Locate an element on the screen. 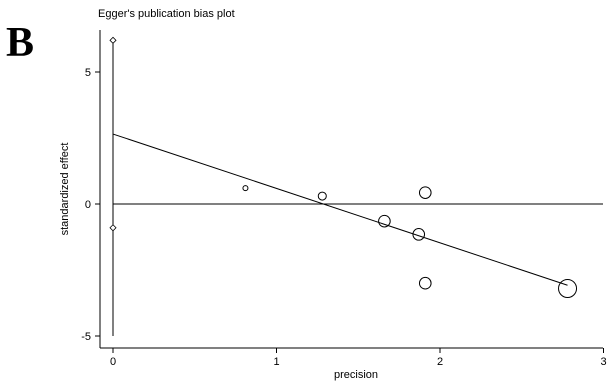 This screenshot has width=608, height=382. x-tick-label: 1 is located at coordinates (276, 362).